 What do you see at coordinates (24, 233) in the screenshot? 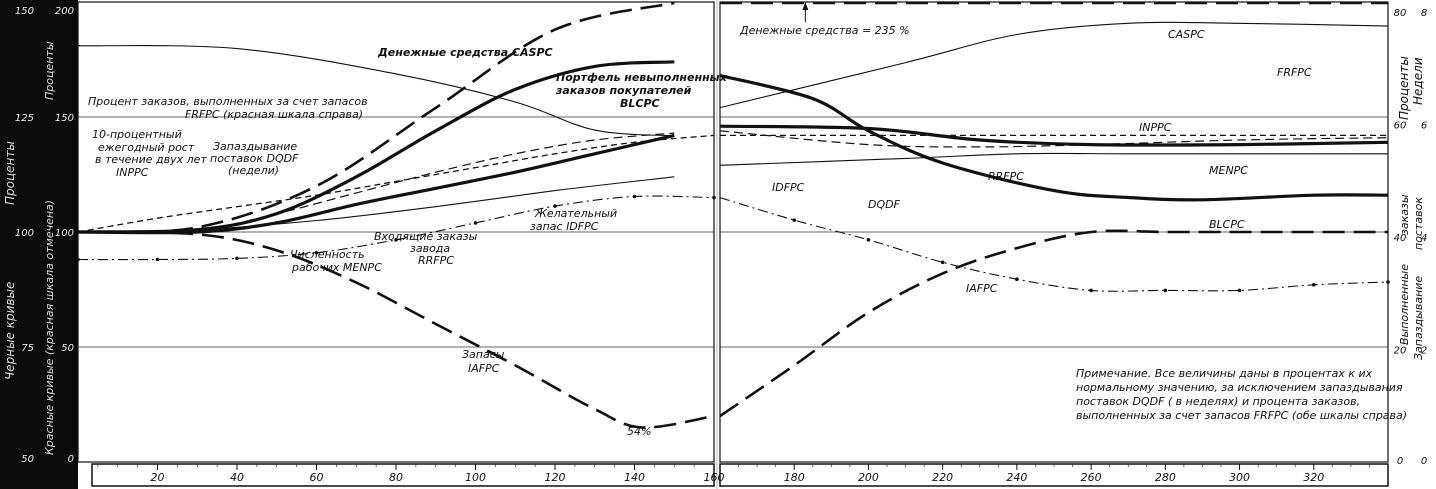
I see `left-black-tick-100: 100` at bounding box center [24, 233].